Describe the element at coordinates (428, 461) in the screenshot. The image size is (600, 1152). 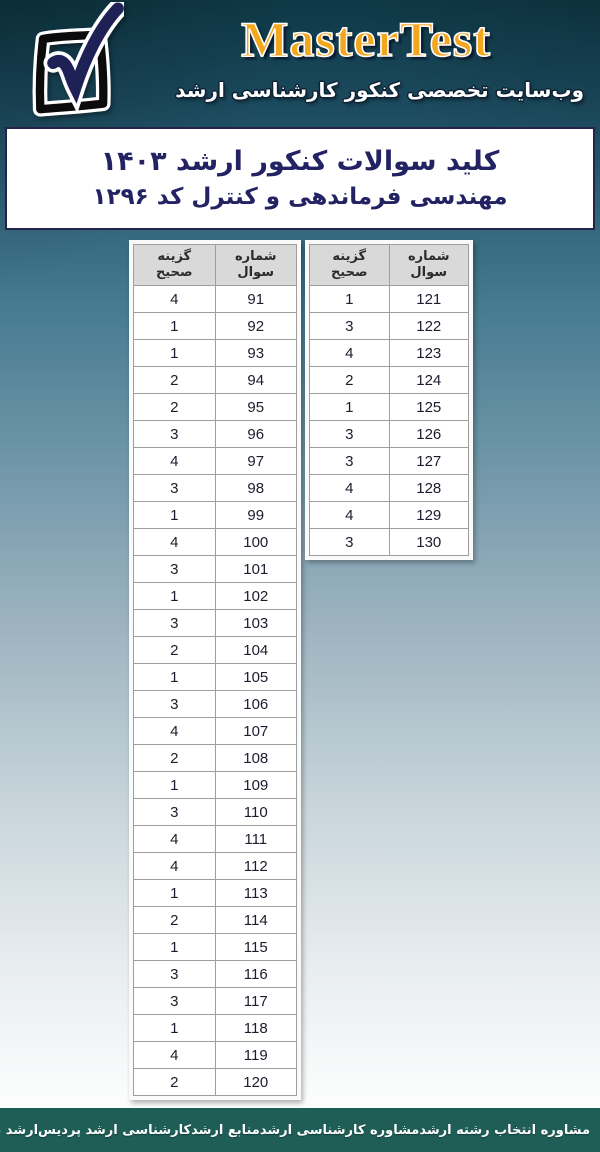
I see `question-number-cell: 127` at that location.